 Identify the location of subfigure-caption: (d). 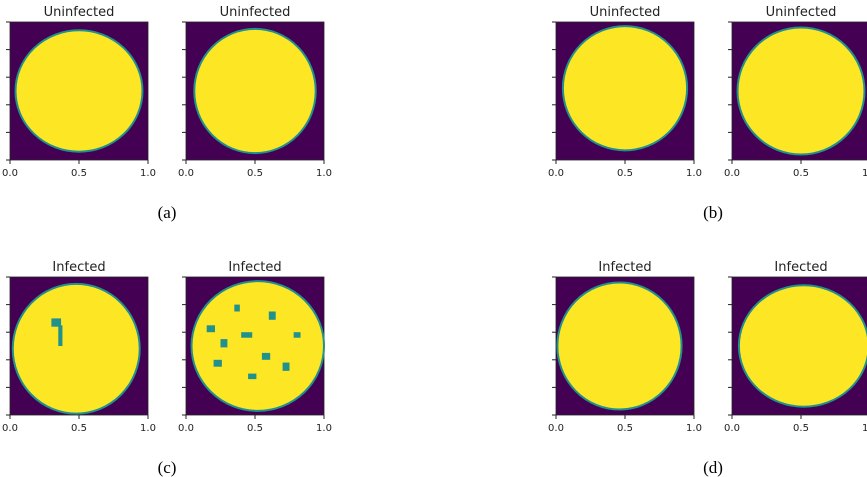
(713, 467).